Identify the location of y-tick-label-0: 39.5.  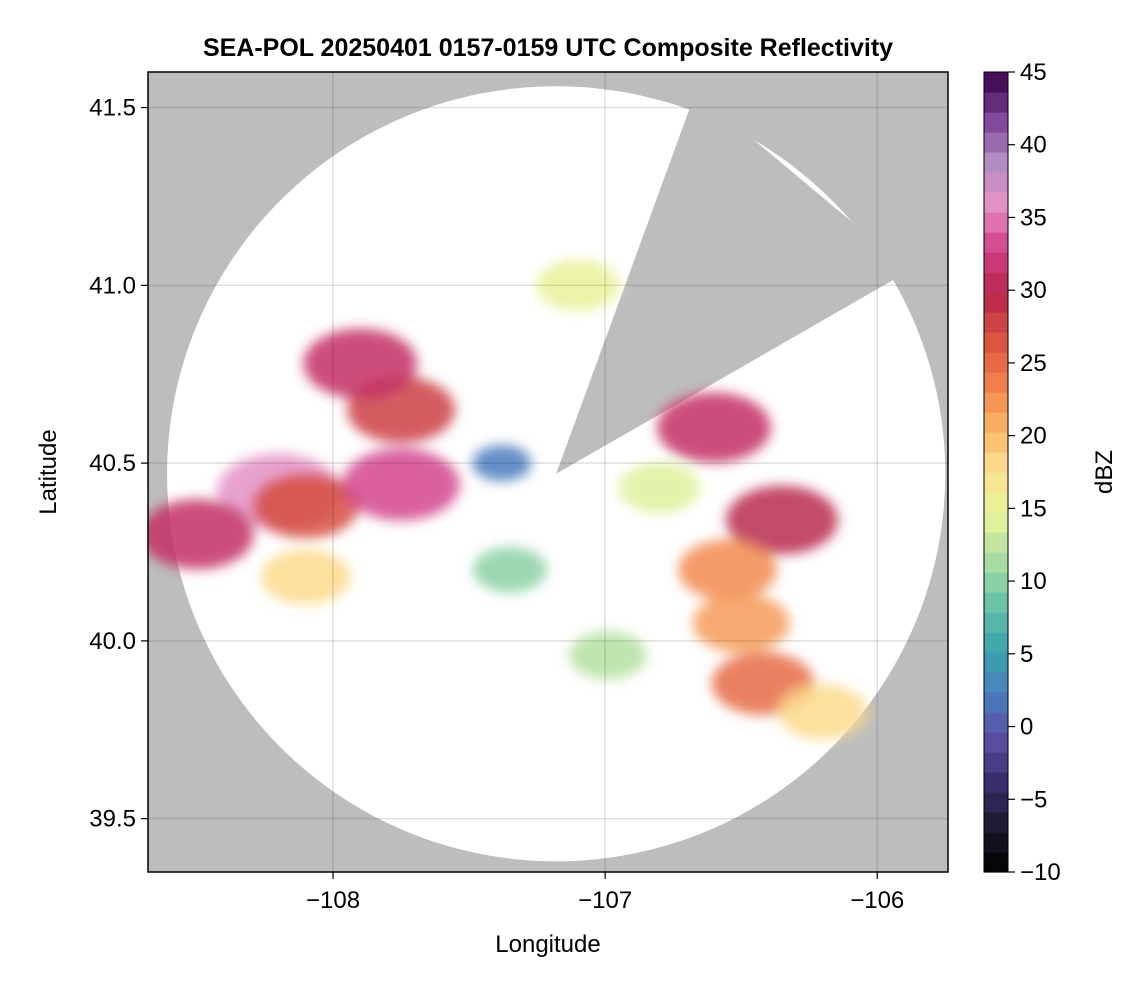
(112, 819).